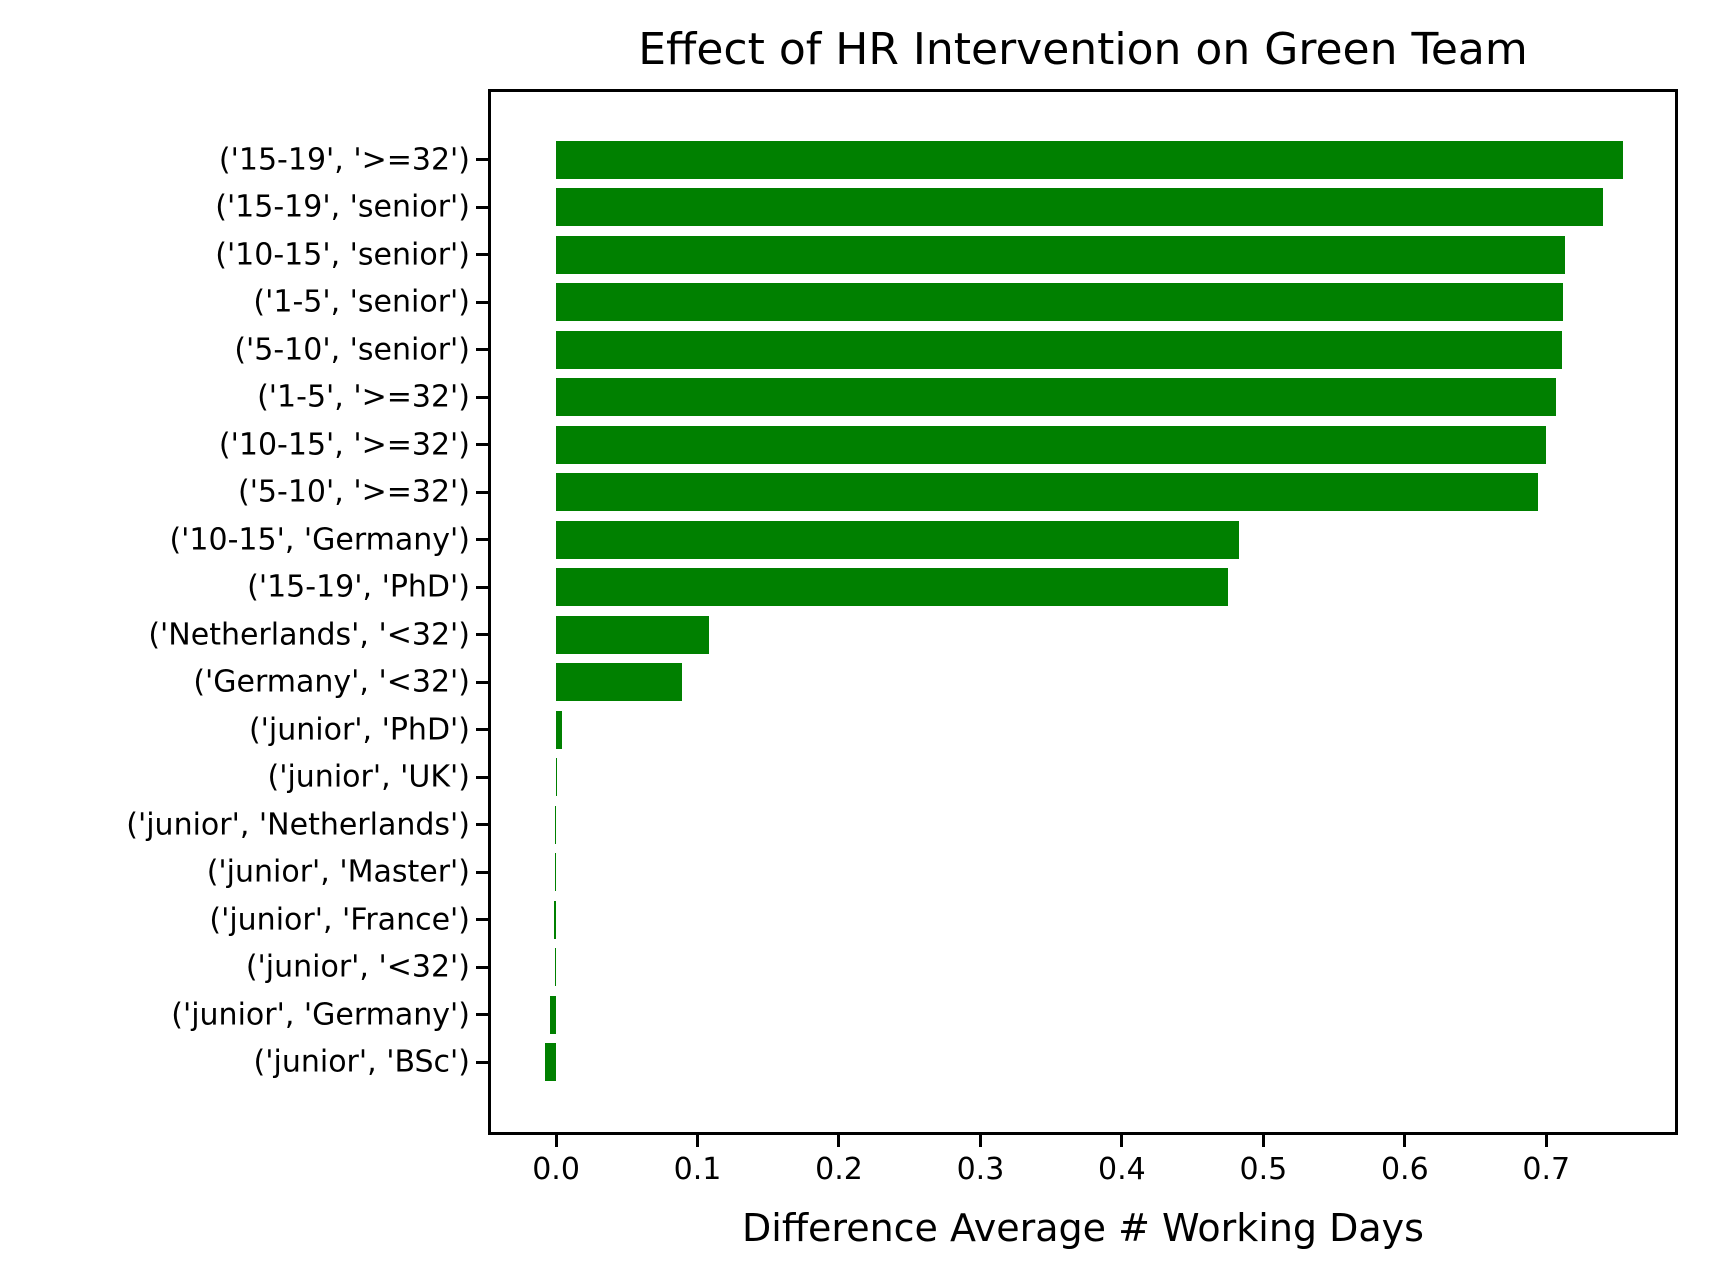 The image size is (1713, 1282). Describe the element at coordinates (980, 1169) in the screenshot. I see `x-tick-label: 0.3` at that location.